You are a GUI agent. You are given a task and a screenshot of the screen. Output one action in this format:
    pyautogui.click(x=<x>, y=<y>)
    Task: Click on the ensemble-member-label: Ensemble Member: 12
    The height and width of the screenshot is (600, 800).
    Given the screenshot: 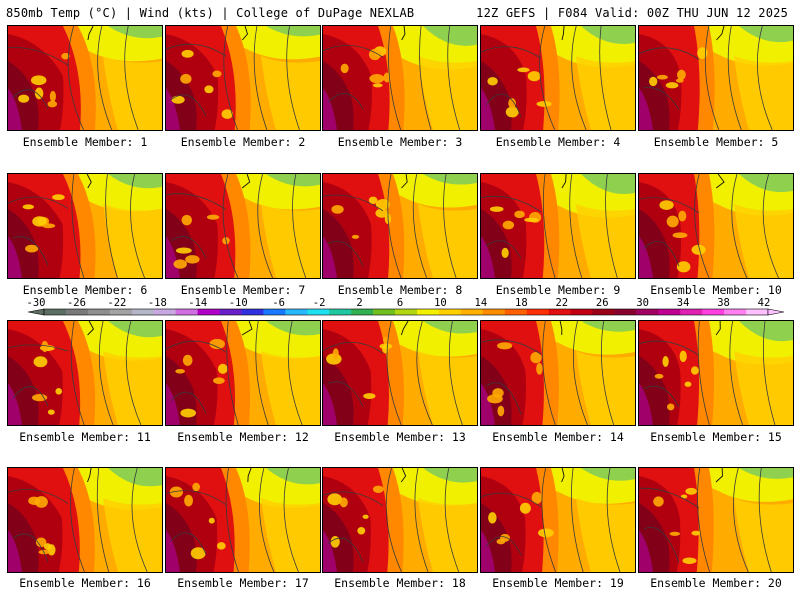 What is the action you would take?
    pyautogui.click(x=243, y=437)
    